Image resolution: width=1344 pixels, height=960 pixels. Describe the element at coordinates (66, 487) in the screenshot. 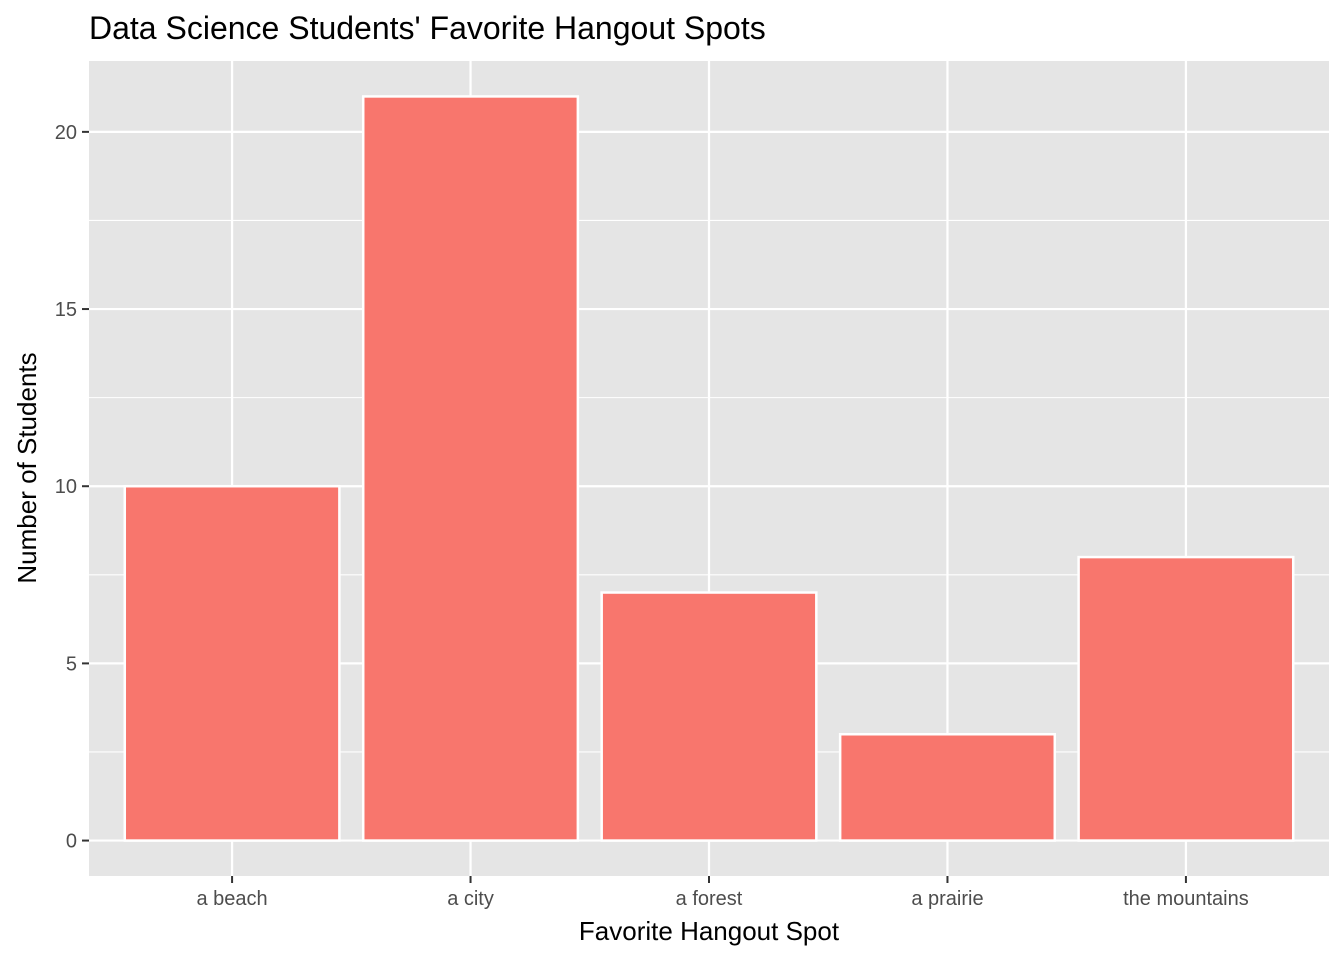

I see `y-tick-label: 10` at that location.